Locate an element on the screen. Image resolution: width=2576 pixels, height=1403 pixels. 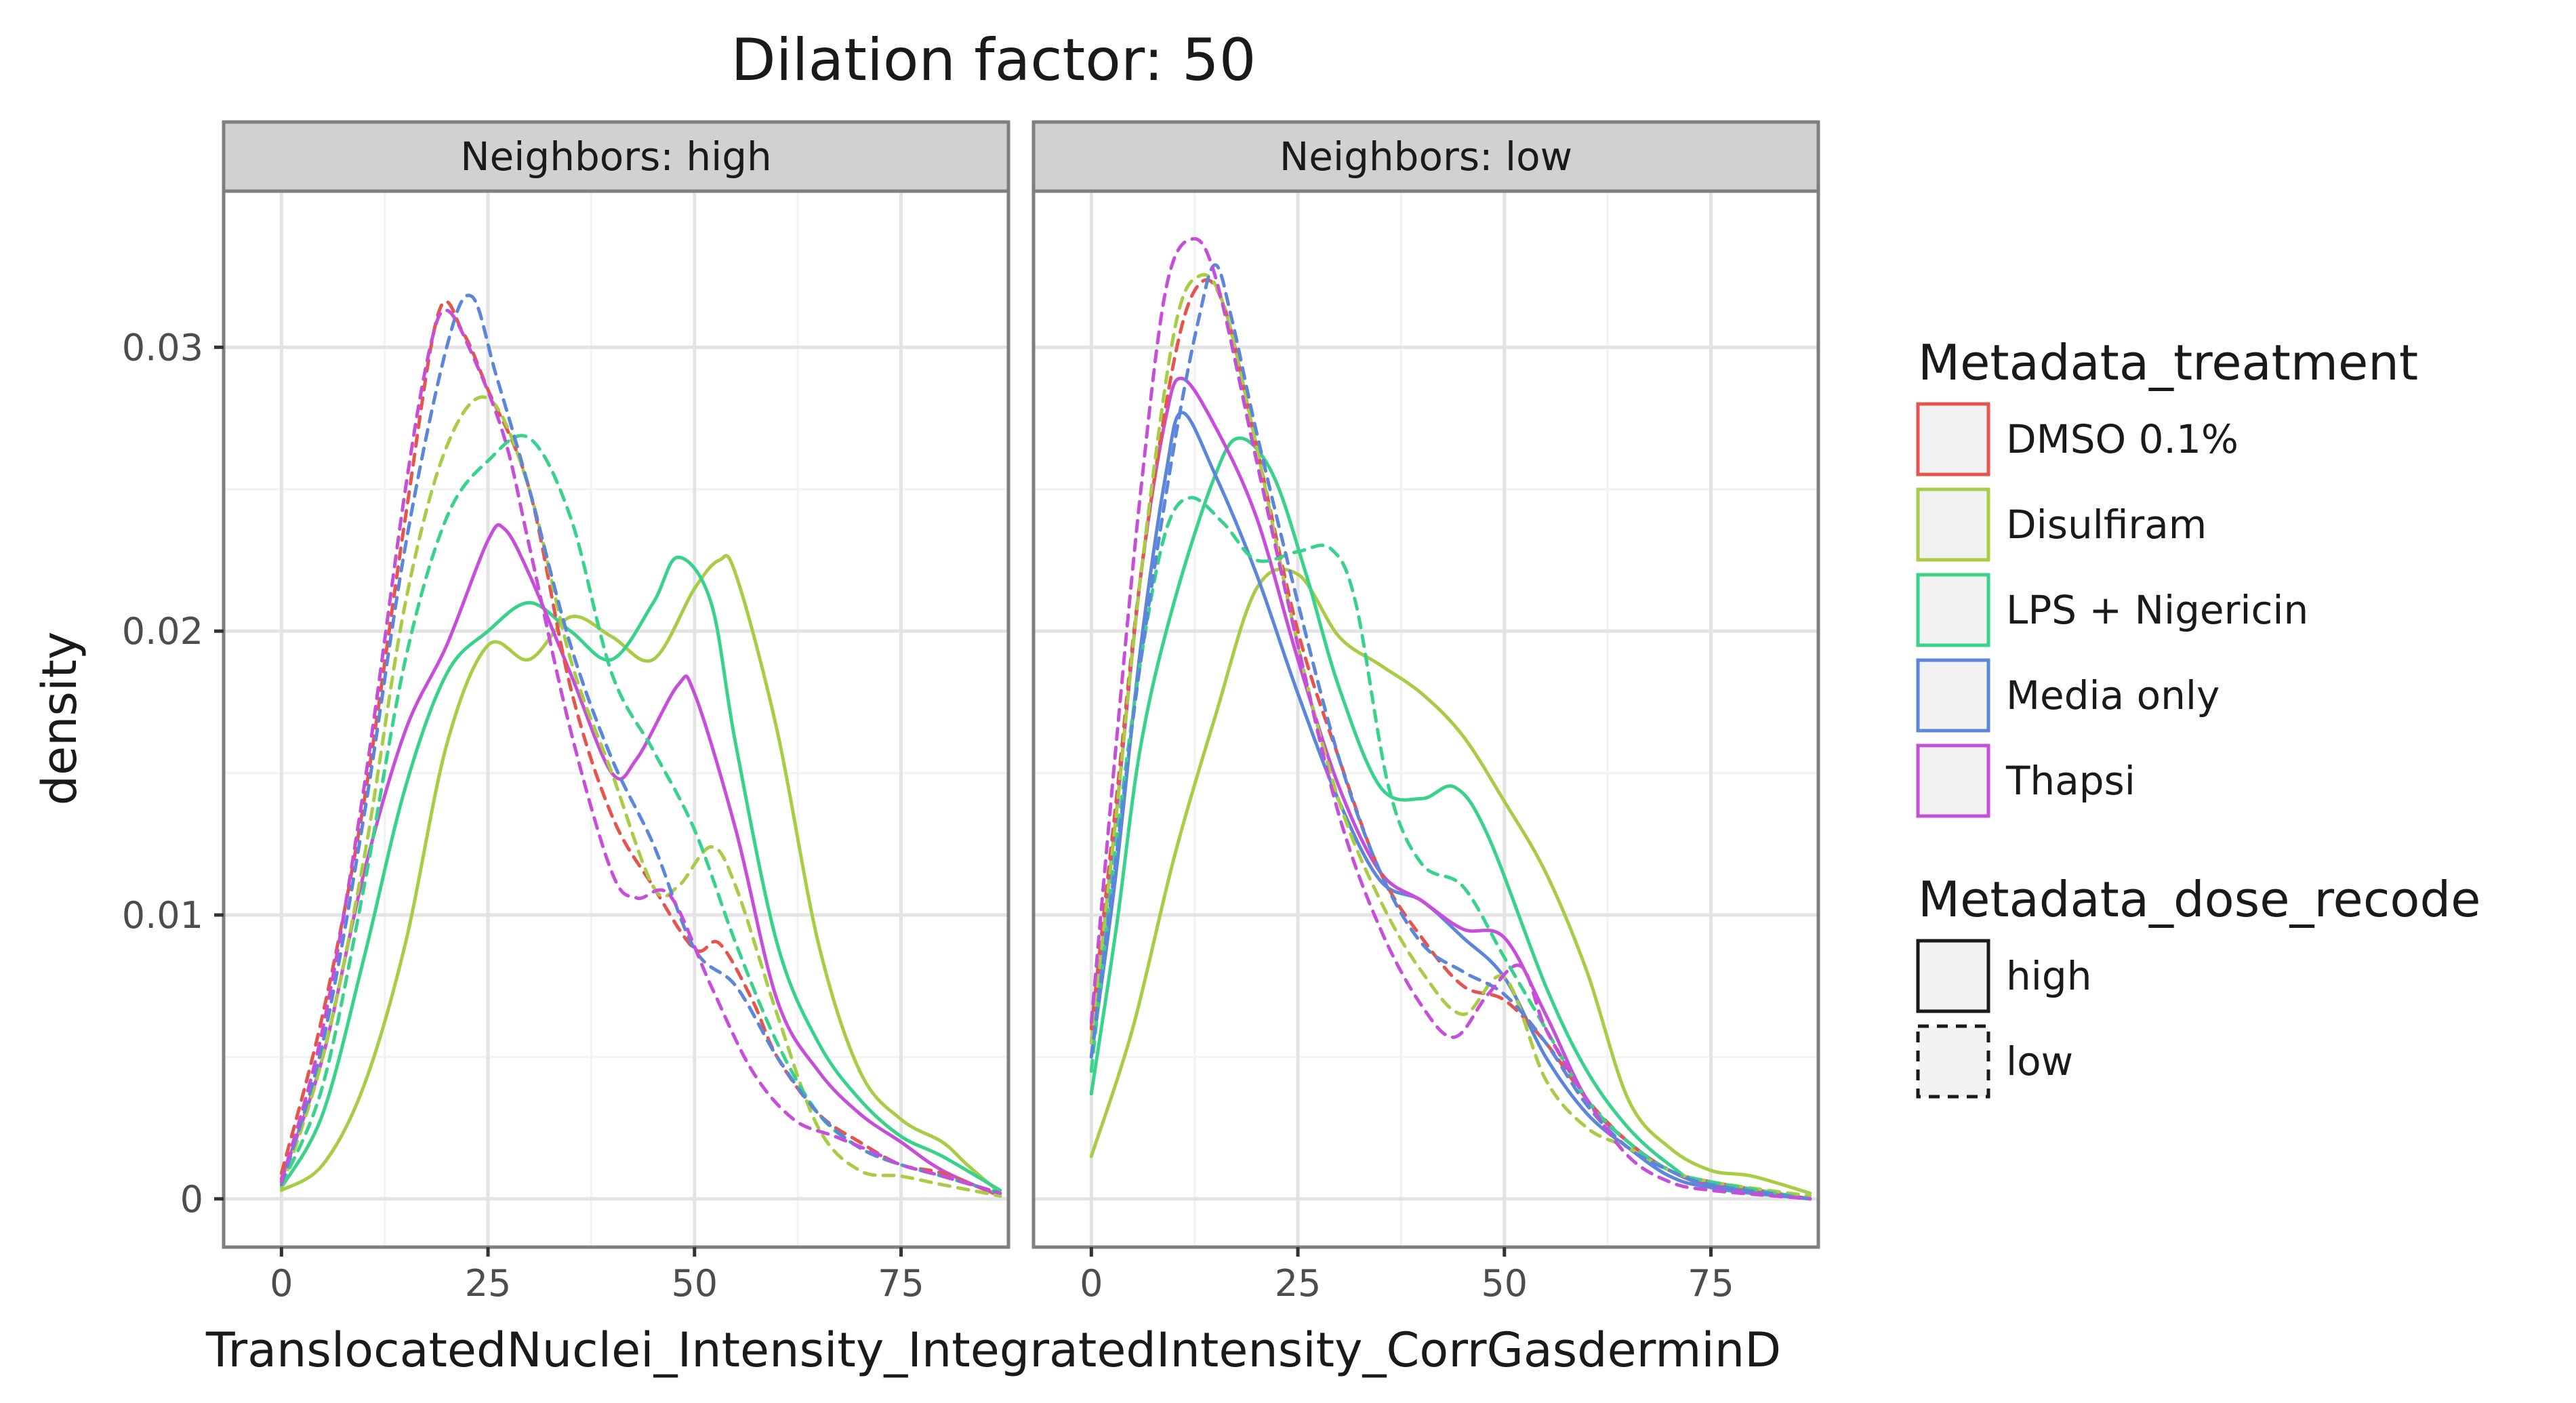
legend-item-disulfiram: Disulfiram is located at coordinates (2061, 524).